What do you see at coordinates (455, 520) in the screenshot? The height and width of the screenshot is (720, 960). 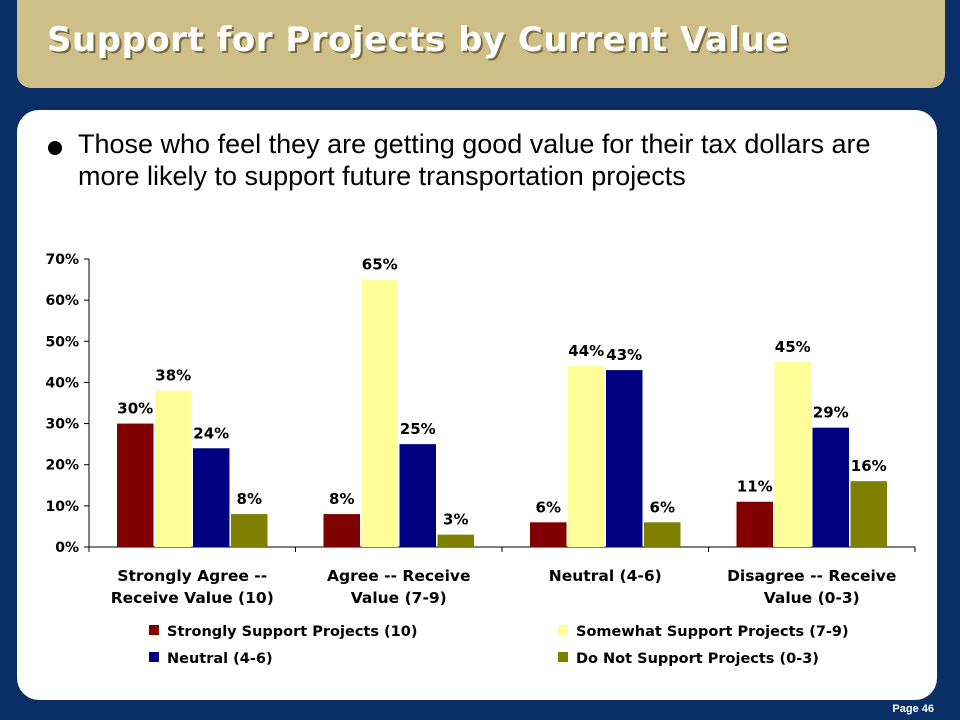 I see `data-label: 3%` at bounding box center [455, 520].